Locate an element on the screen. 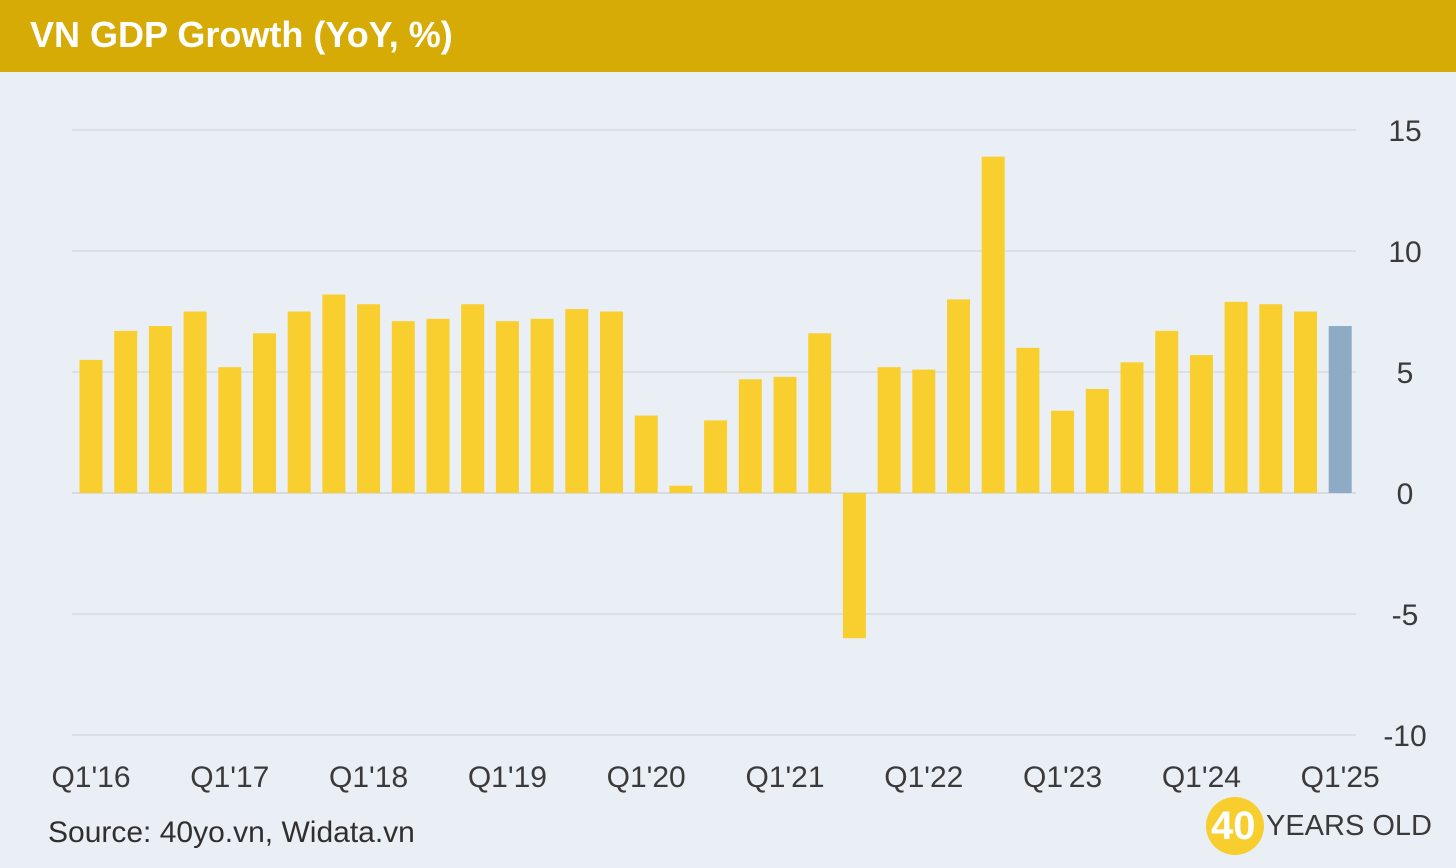 The image size is (1456, 868). x-tick-label: Q1'16 is located at coordinates (90, 777).